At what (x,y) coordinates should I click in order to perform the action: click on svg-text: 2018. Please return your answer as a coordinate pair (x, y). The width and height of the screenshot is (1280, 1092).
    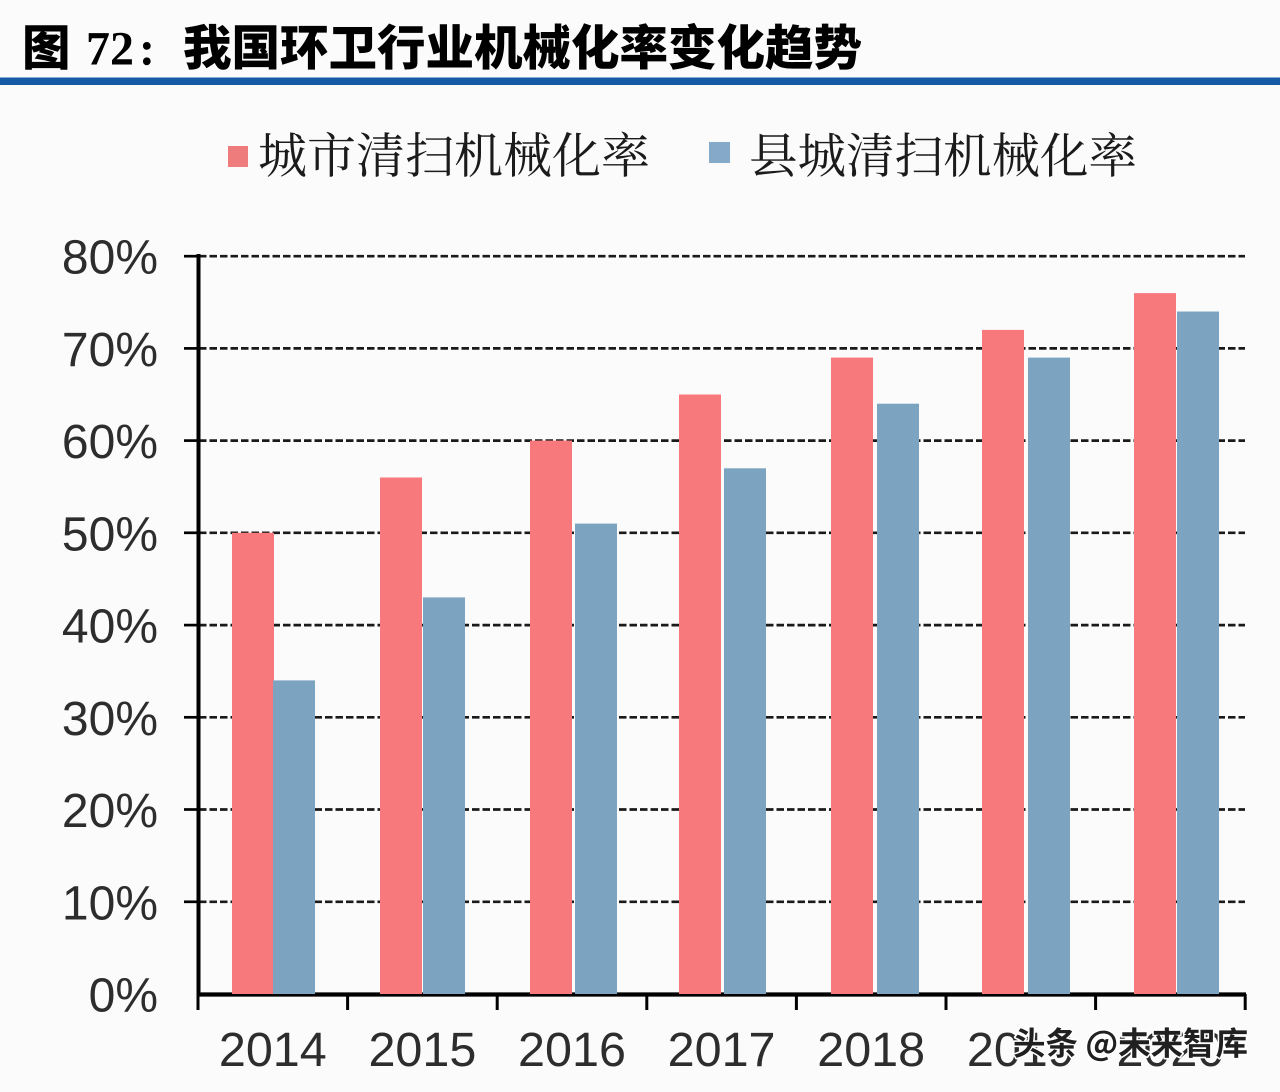
    Looking at the image, I should click on (871, 1050).